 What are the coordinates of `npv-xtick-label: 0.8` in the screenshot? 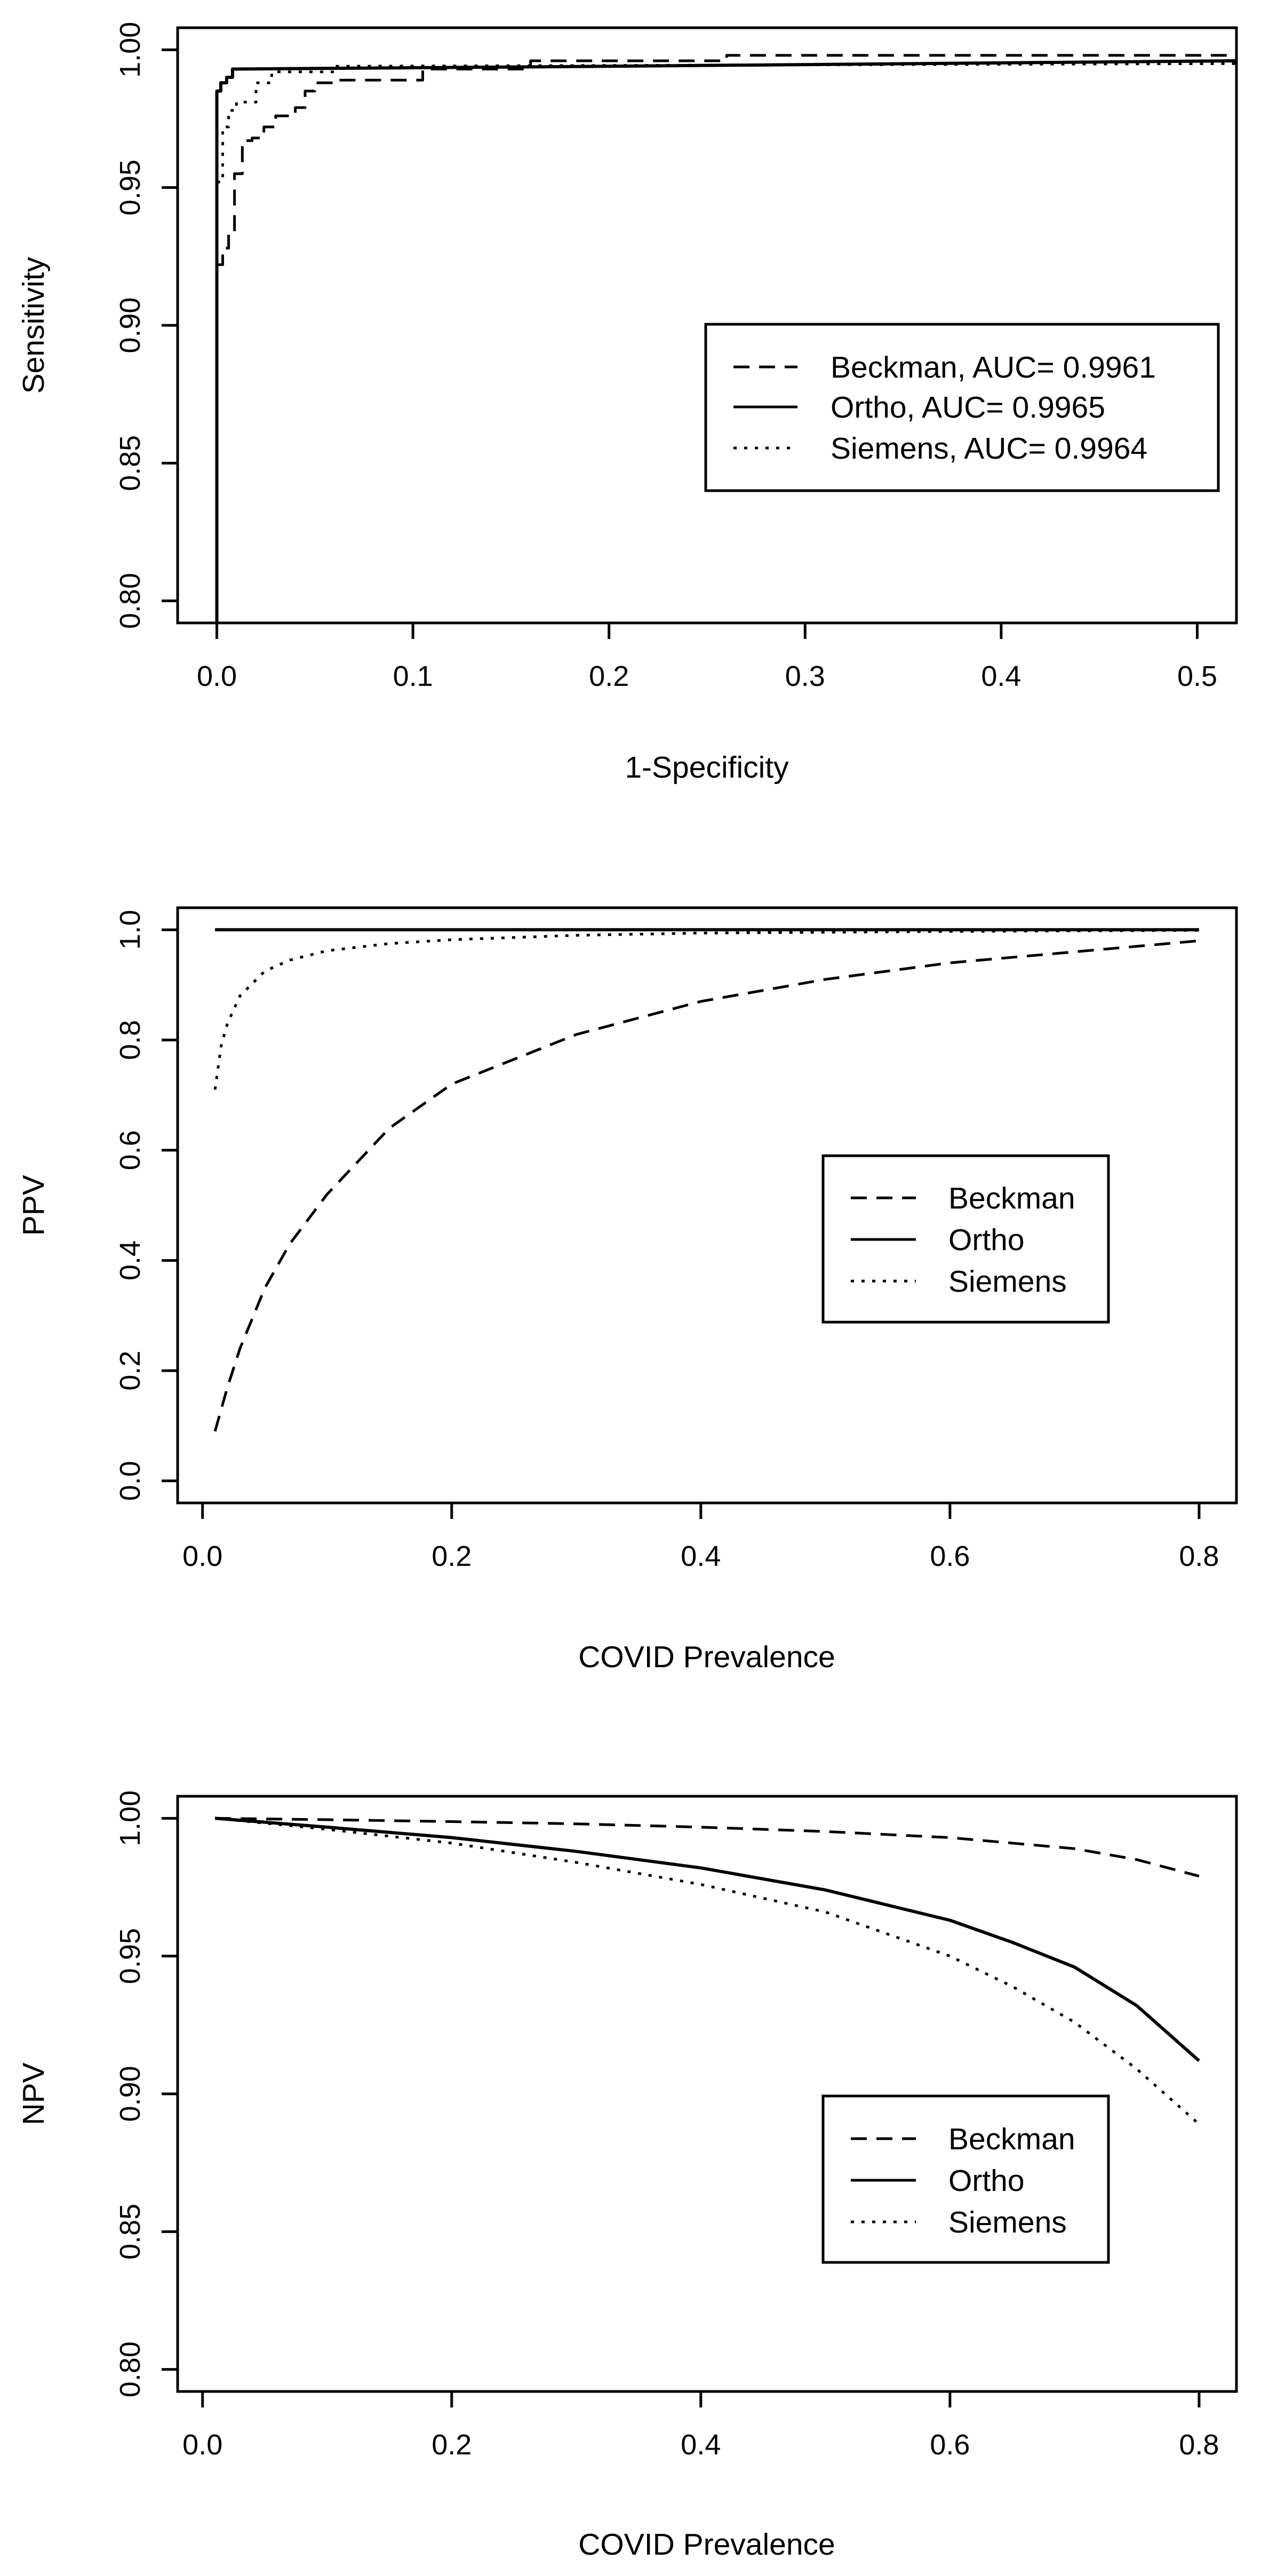 It's located at (1199, 2445).